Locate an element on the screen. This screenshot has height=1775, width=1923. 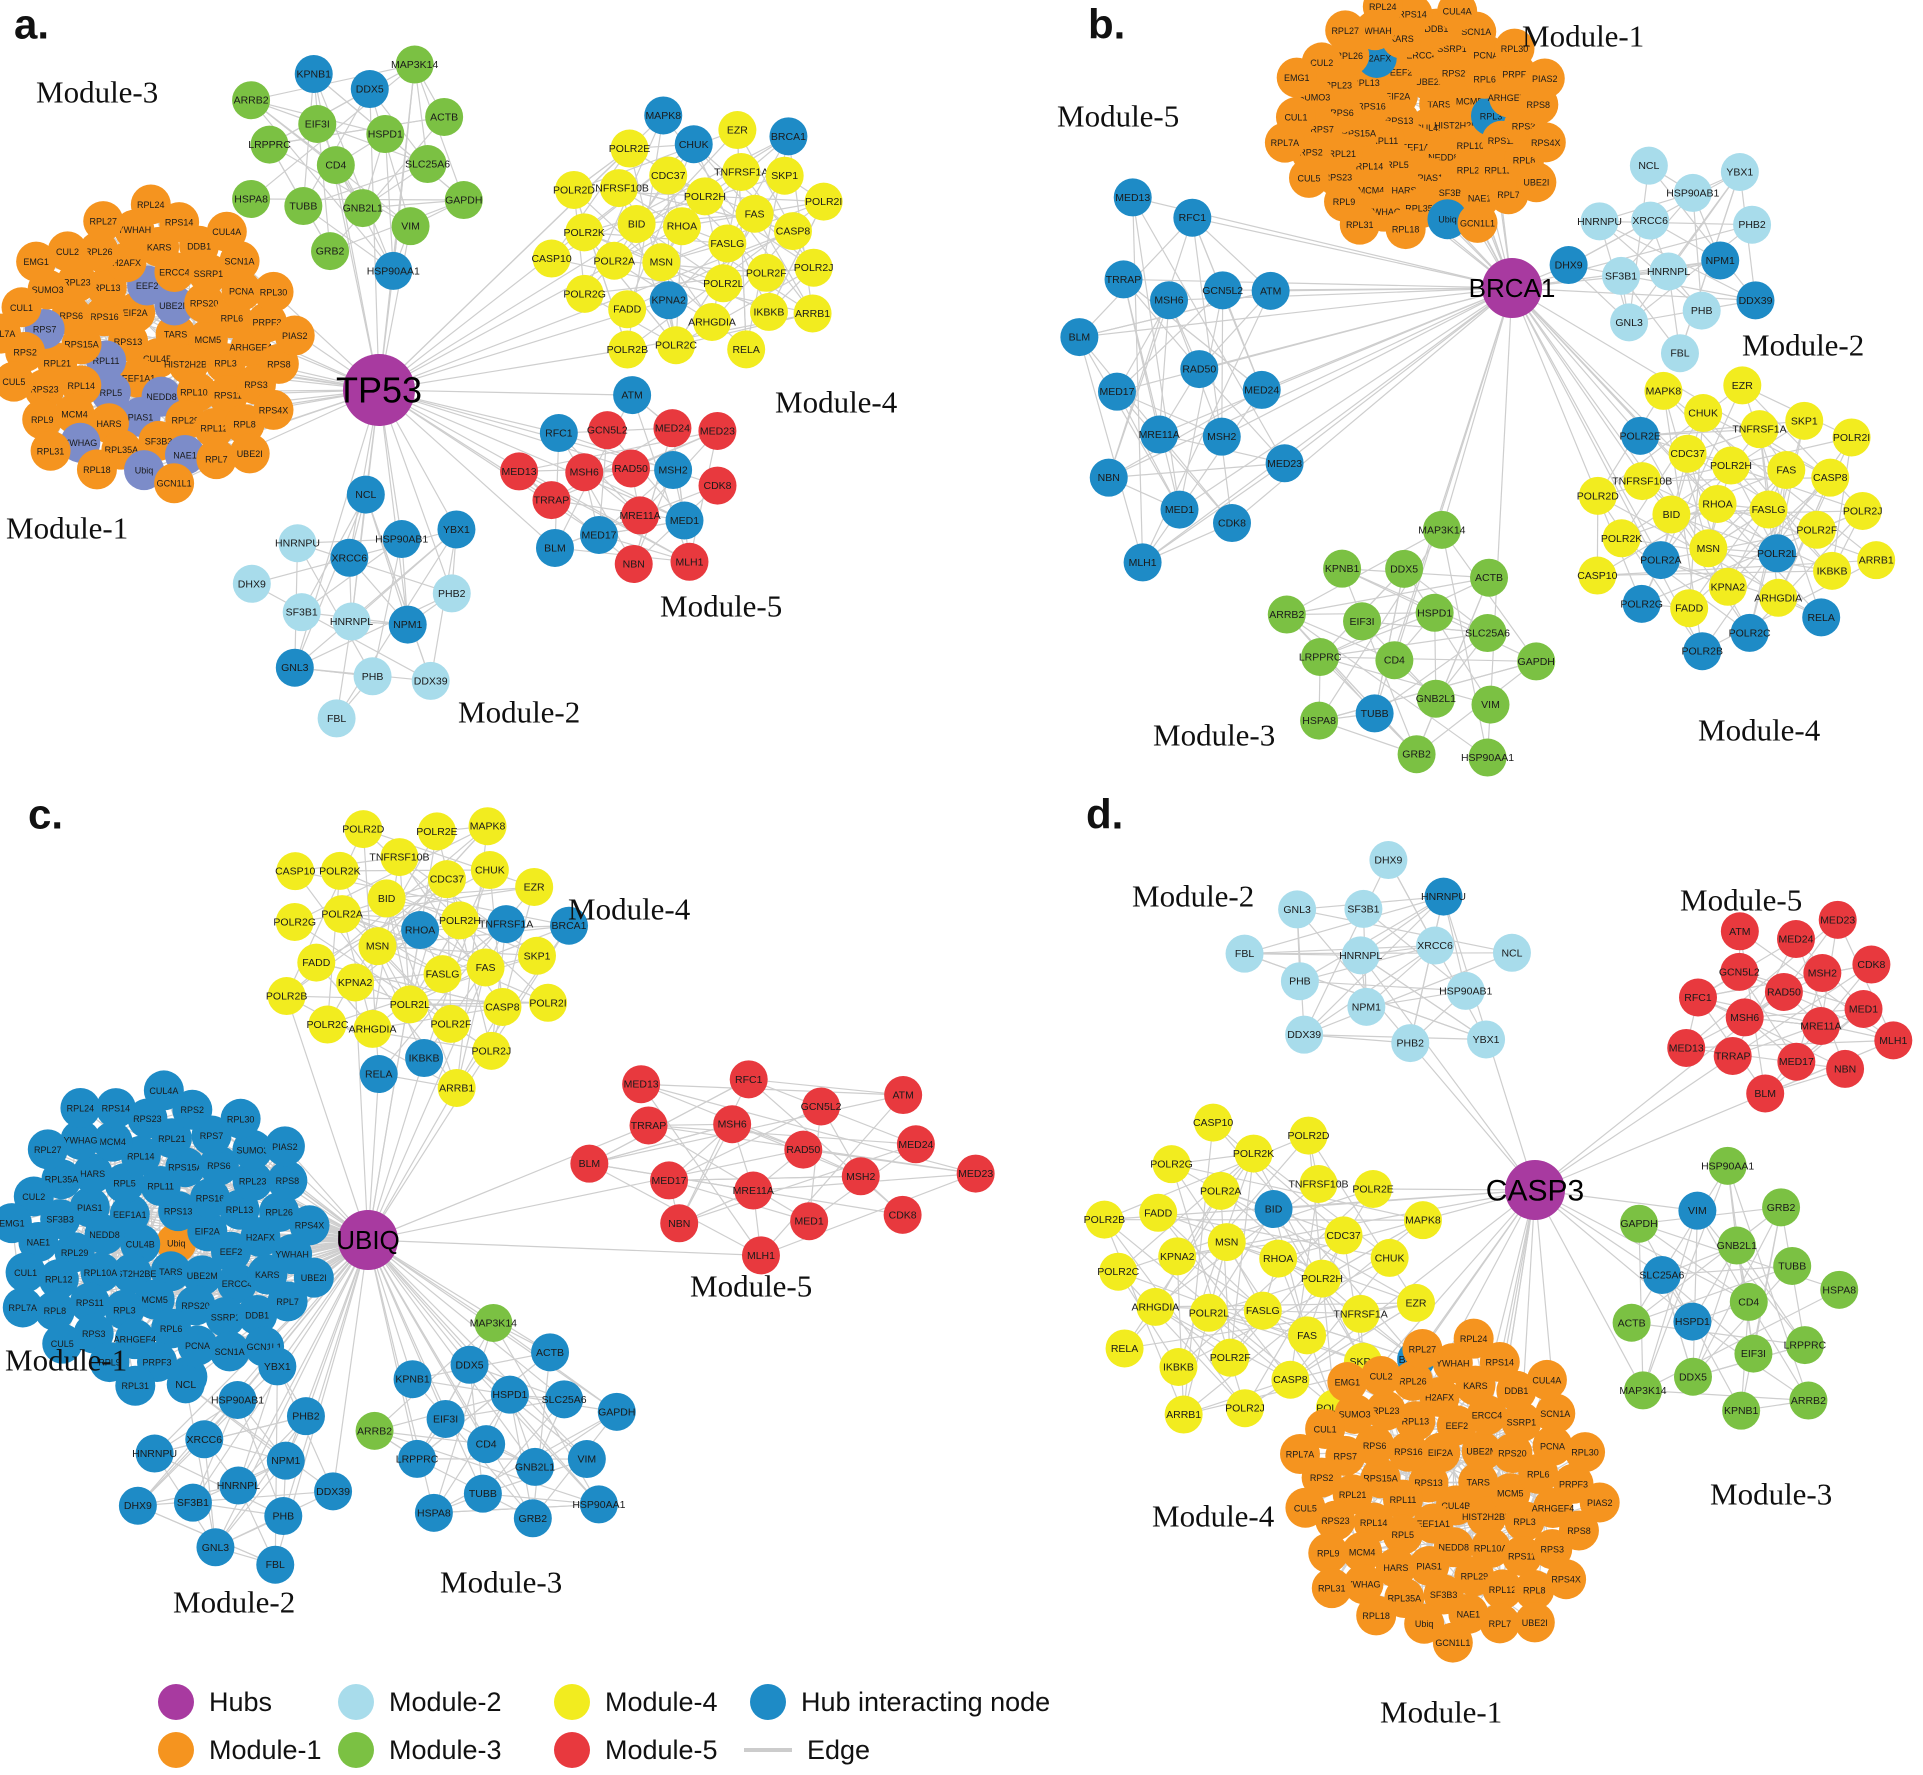
node-SUMO3: SUMO3 is located at coordinates (252, 1149).